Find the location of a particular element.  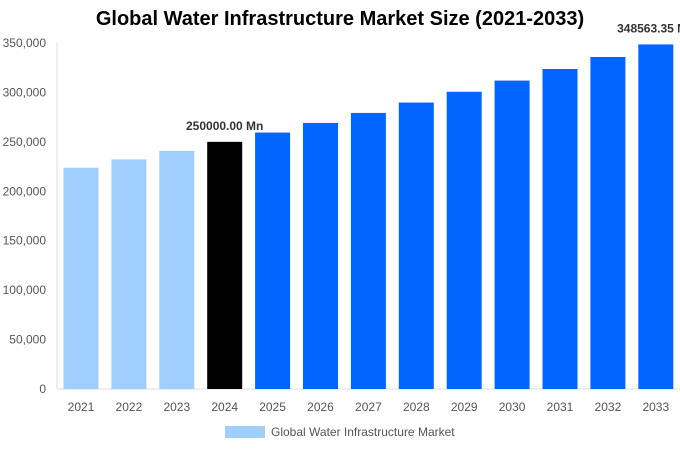

y-tick-label: 50,000 is located at coordinates (27, 340).